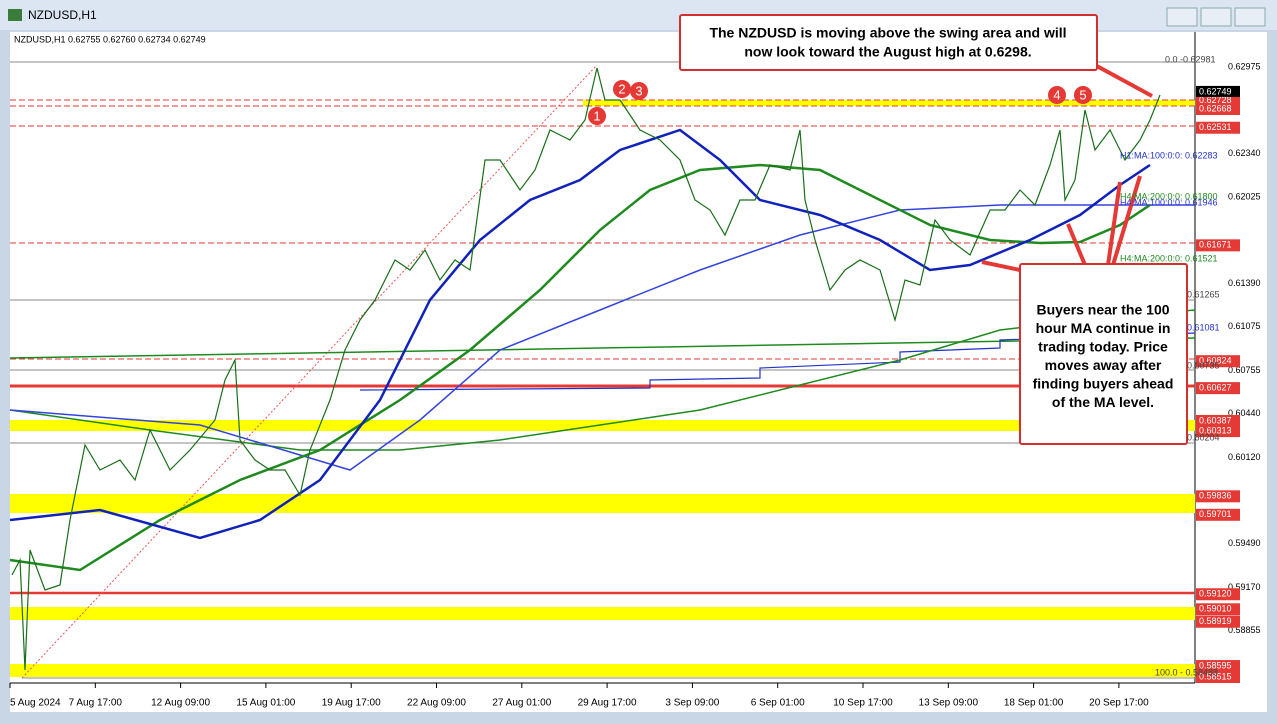 The image size is (1277, 724). Describe the element at coordinates (1244, 326) in the screenshot. I see `price-label: 0.61075` at that location.